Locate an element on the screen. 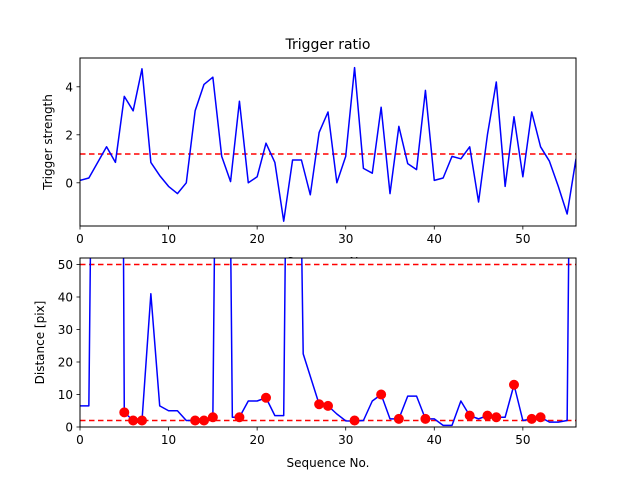 This screenshot has width=640, height=480. y-tick-label: 40 is located at coordinates (65, 298).